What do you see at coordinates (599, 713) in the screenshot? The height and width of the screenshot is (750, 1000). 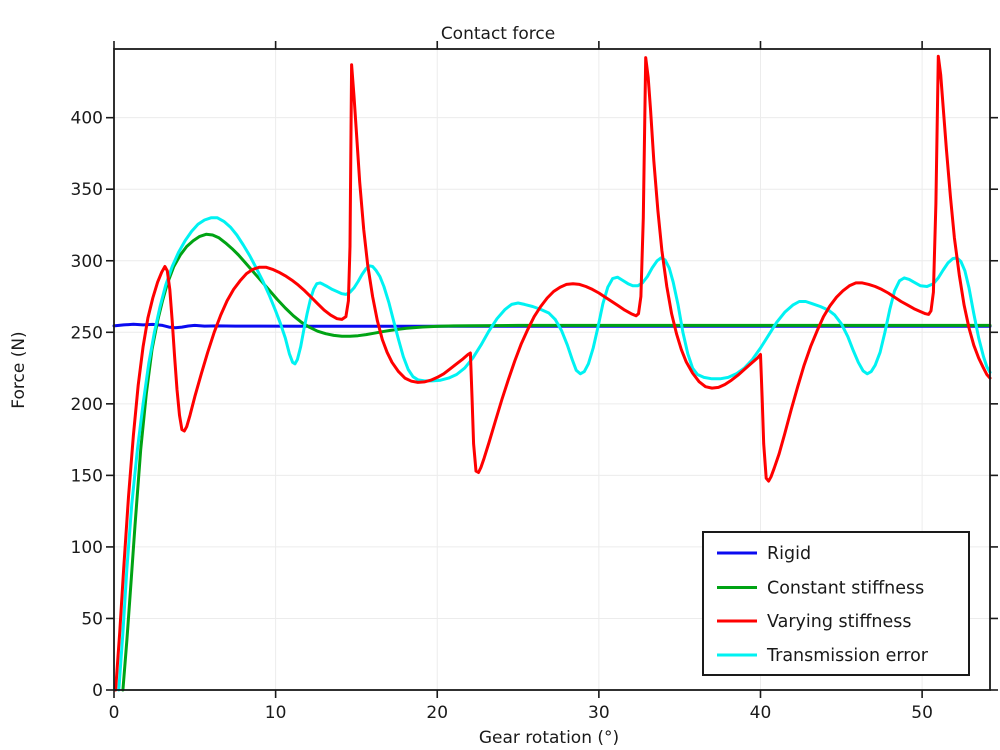 I see `x-tick-label: 30` at bounding box center [599, 713].